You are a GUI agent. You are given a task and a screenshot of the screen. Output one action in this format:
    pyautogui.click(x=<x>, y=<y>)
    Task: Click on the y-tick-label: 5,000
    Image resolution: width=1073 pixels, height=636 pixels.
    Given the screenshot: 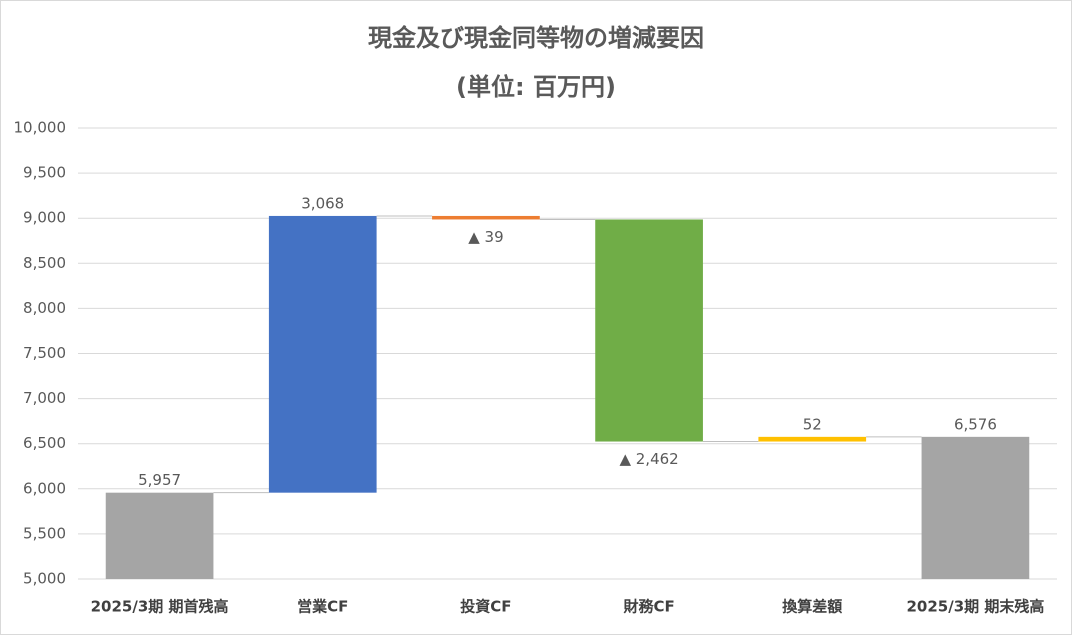 What is the action you would take?
    pyautogui.click(x=44, y=579)
    